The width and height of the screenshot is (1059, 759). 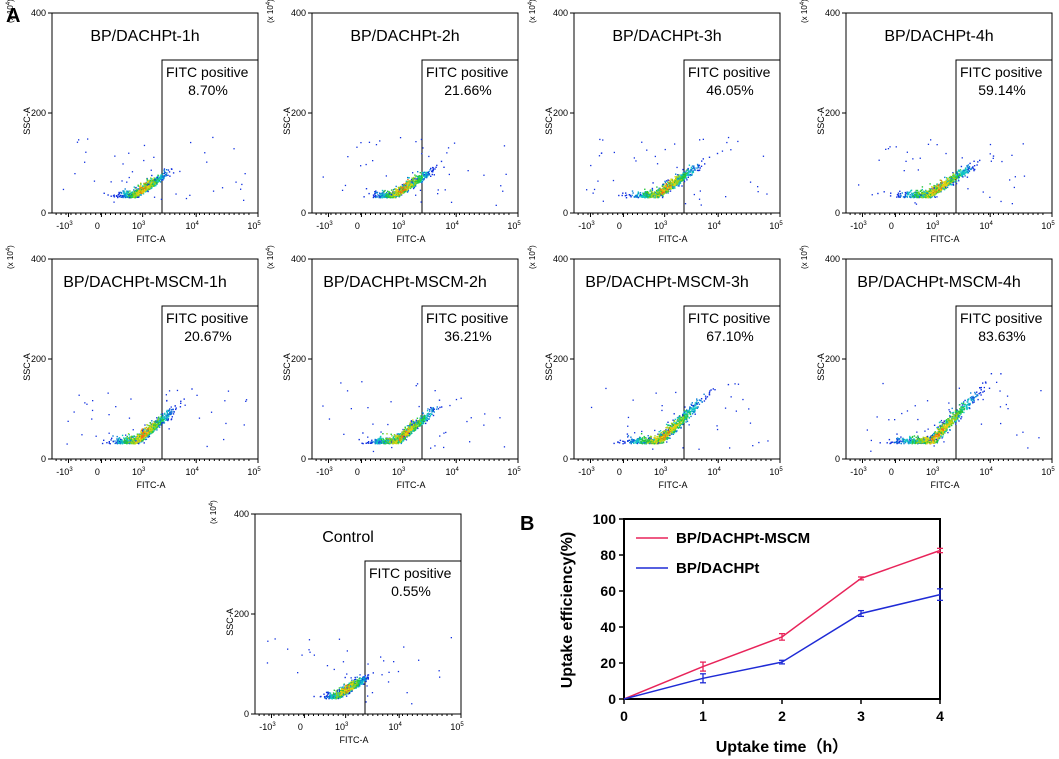 I want to click on panel-label-a: A, so click(x=13, y=16).